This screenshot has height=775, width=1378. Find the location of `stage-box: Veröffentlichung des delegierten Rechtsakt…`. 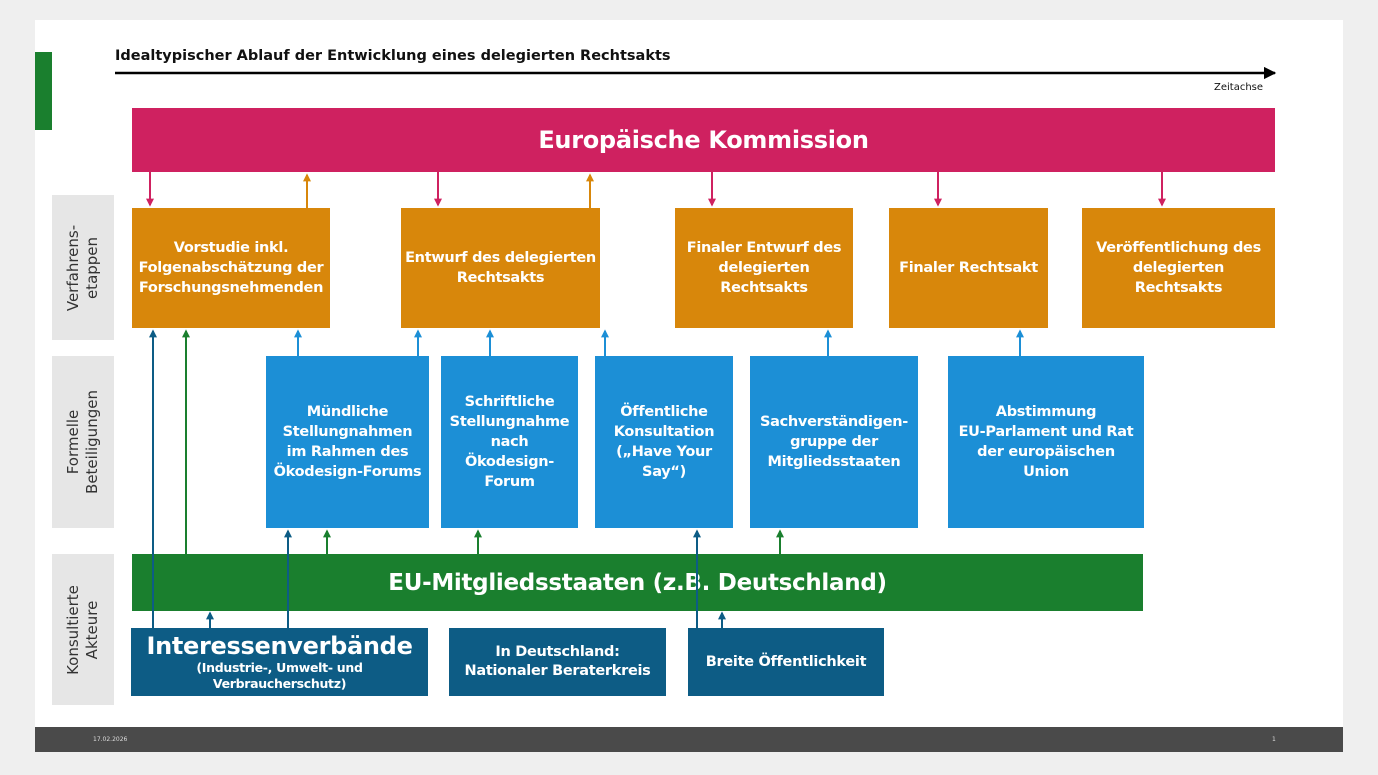

stage-box: Veröffentlichung des delegierten Rechtsakt… is located at coordinates (1178, 268).